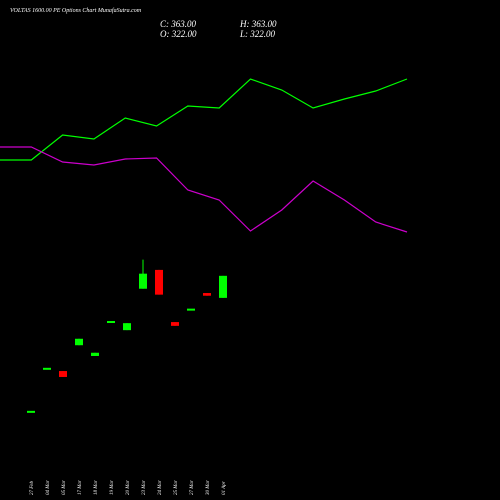 The width and height of the screenshot is (500, 500). I want to click on ohlc-label: C: 363.00, so click(178, 24).